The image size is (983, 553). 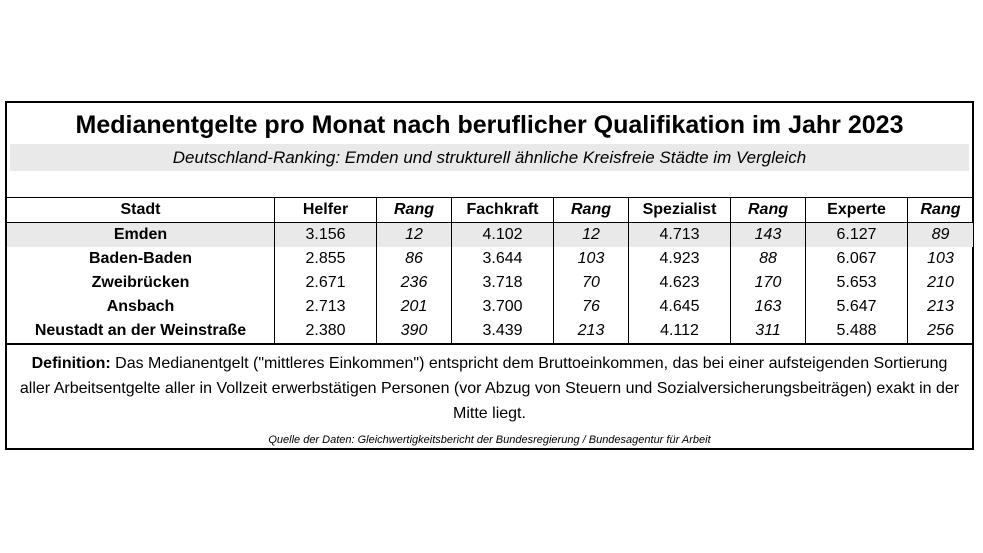 I want to click on cell-helfer: 2.380, so click(x=325, y=332).